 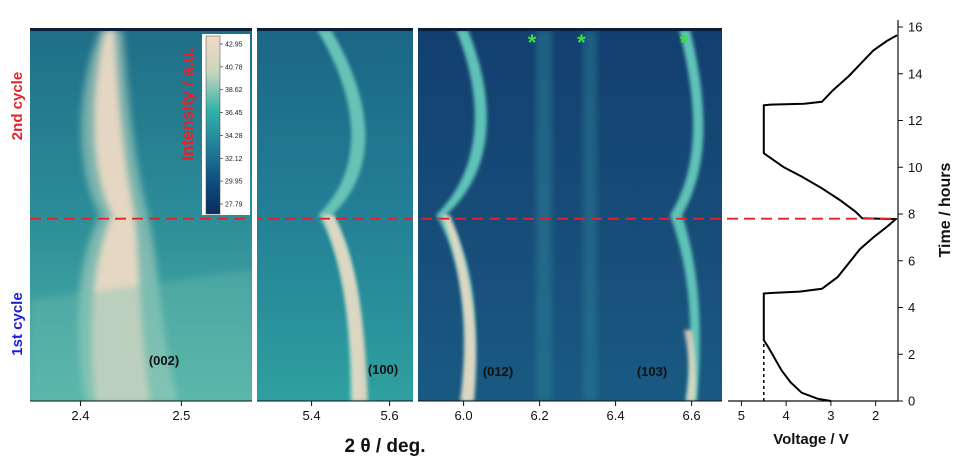 What do you see at coordinates (911, 214) in the screenshot?
I see `time-y-tick-label: 8` at bounding box center [911, 214].